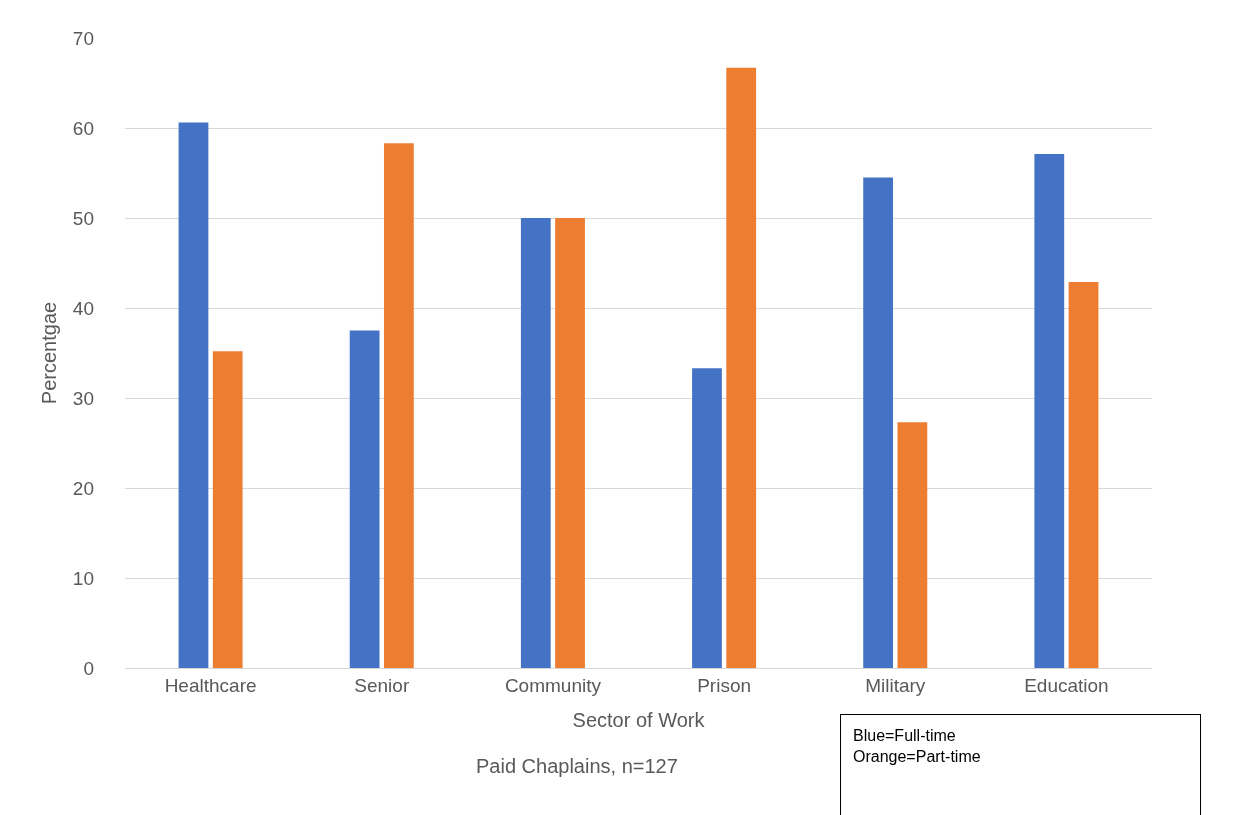 This screenshot has height=815, width=1234. Describe the element at coordinates (83, 128) in the screenshot. I see `y-tick-label: 60` at that location.